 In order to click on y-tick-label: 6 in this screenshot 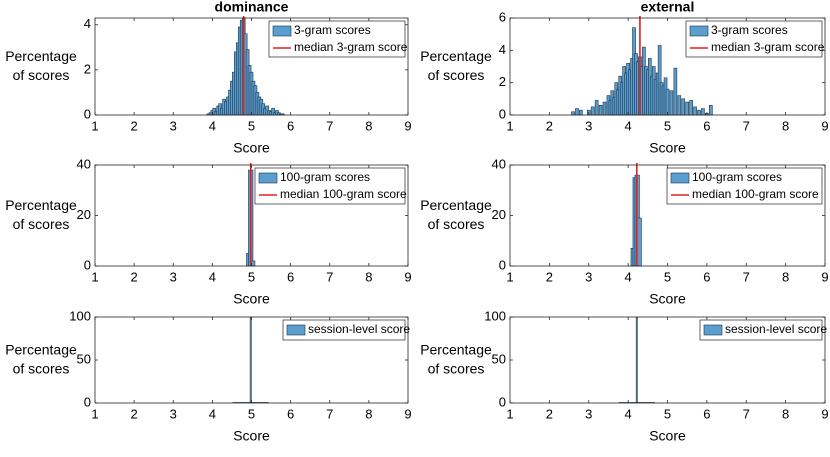, I will do `click(502, 16)`.